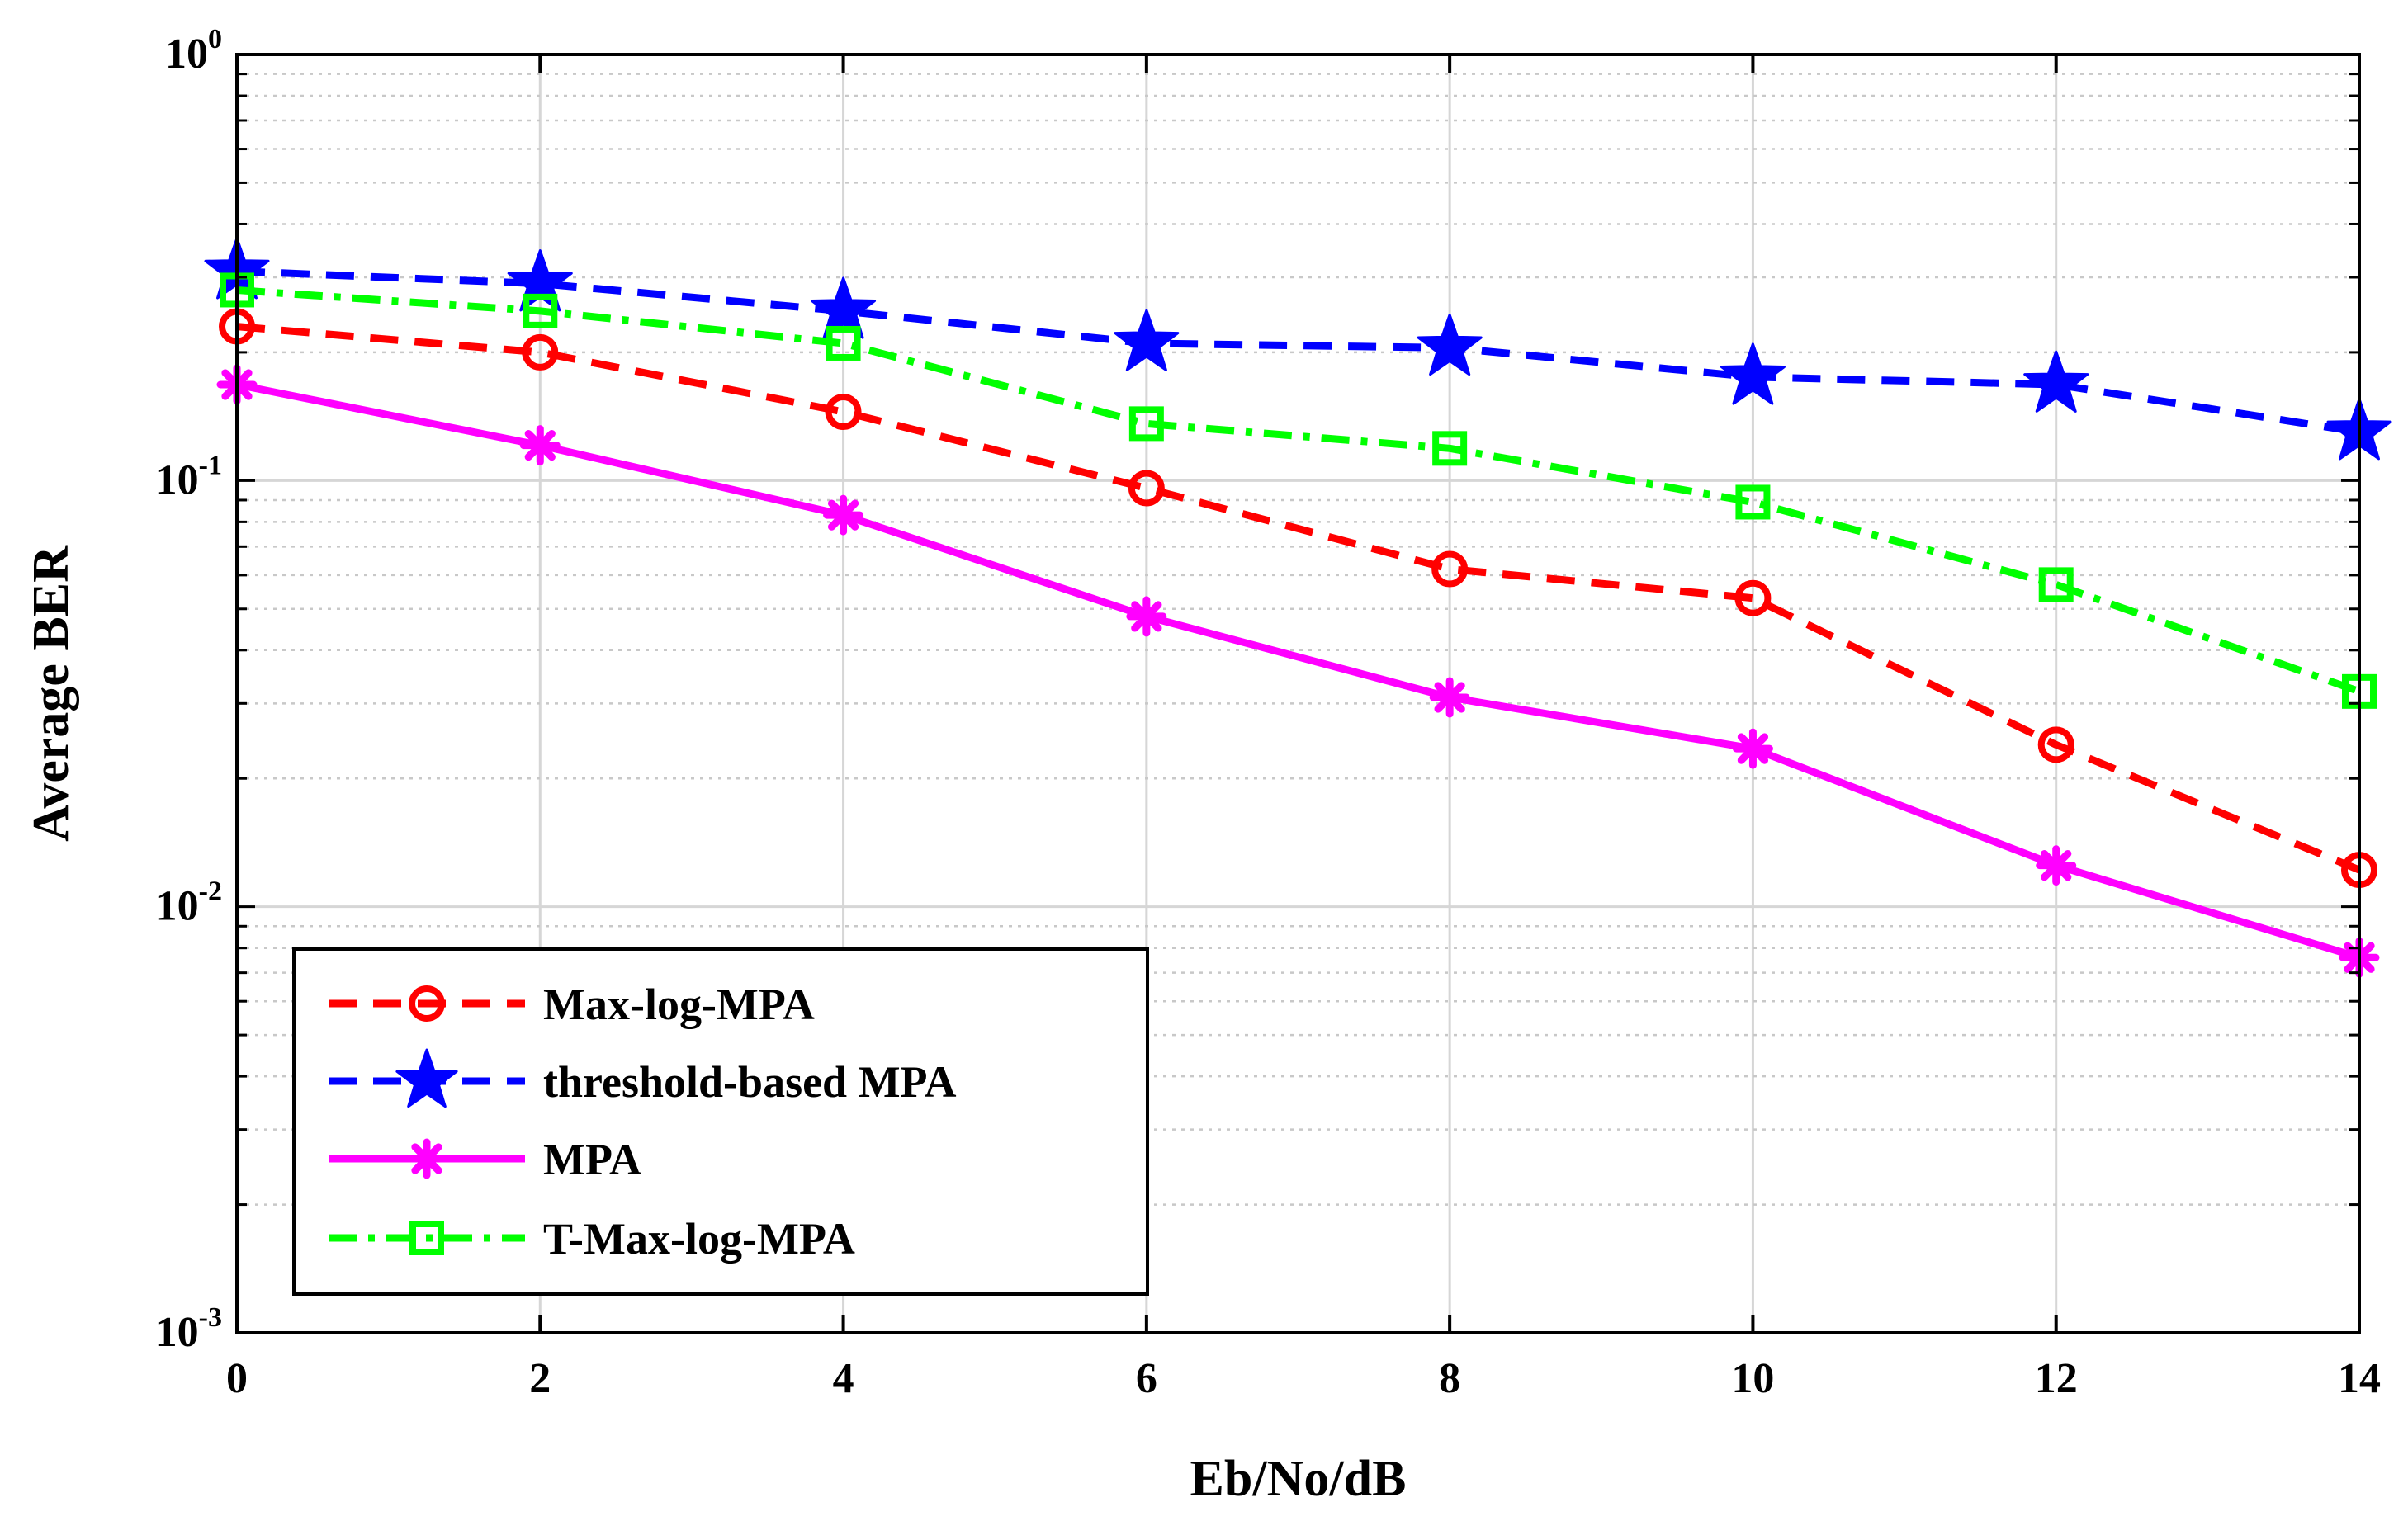  I want to click on y-axis-label: Average BER, so click(51, 693).